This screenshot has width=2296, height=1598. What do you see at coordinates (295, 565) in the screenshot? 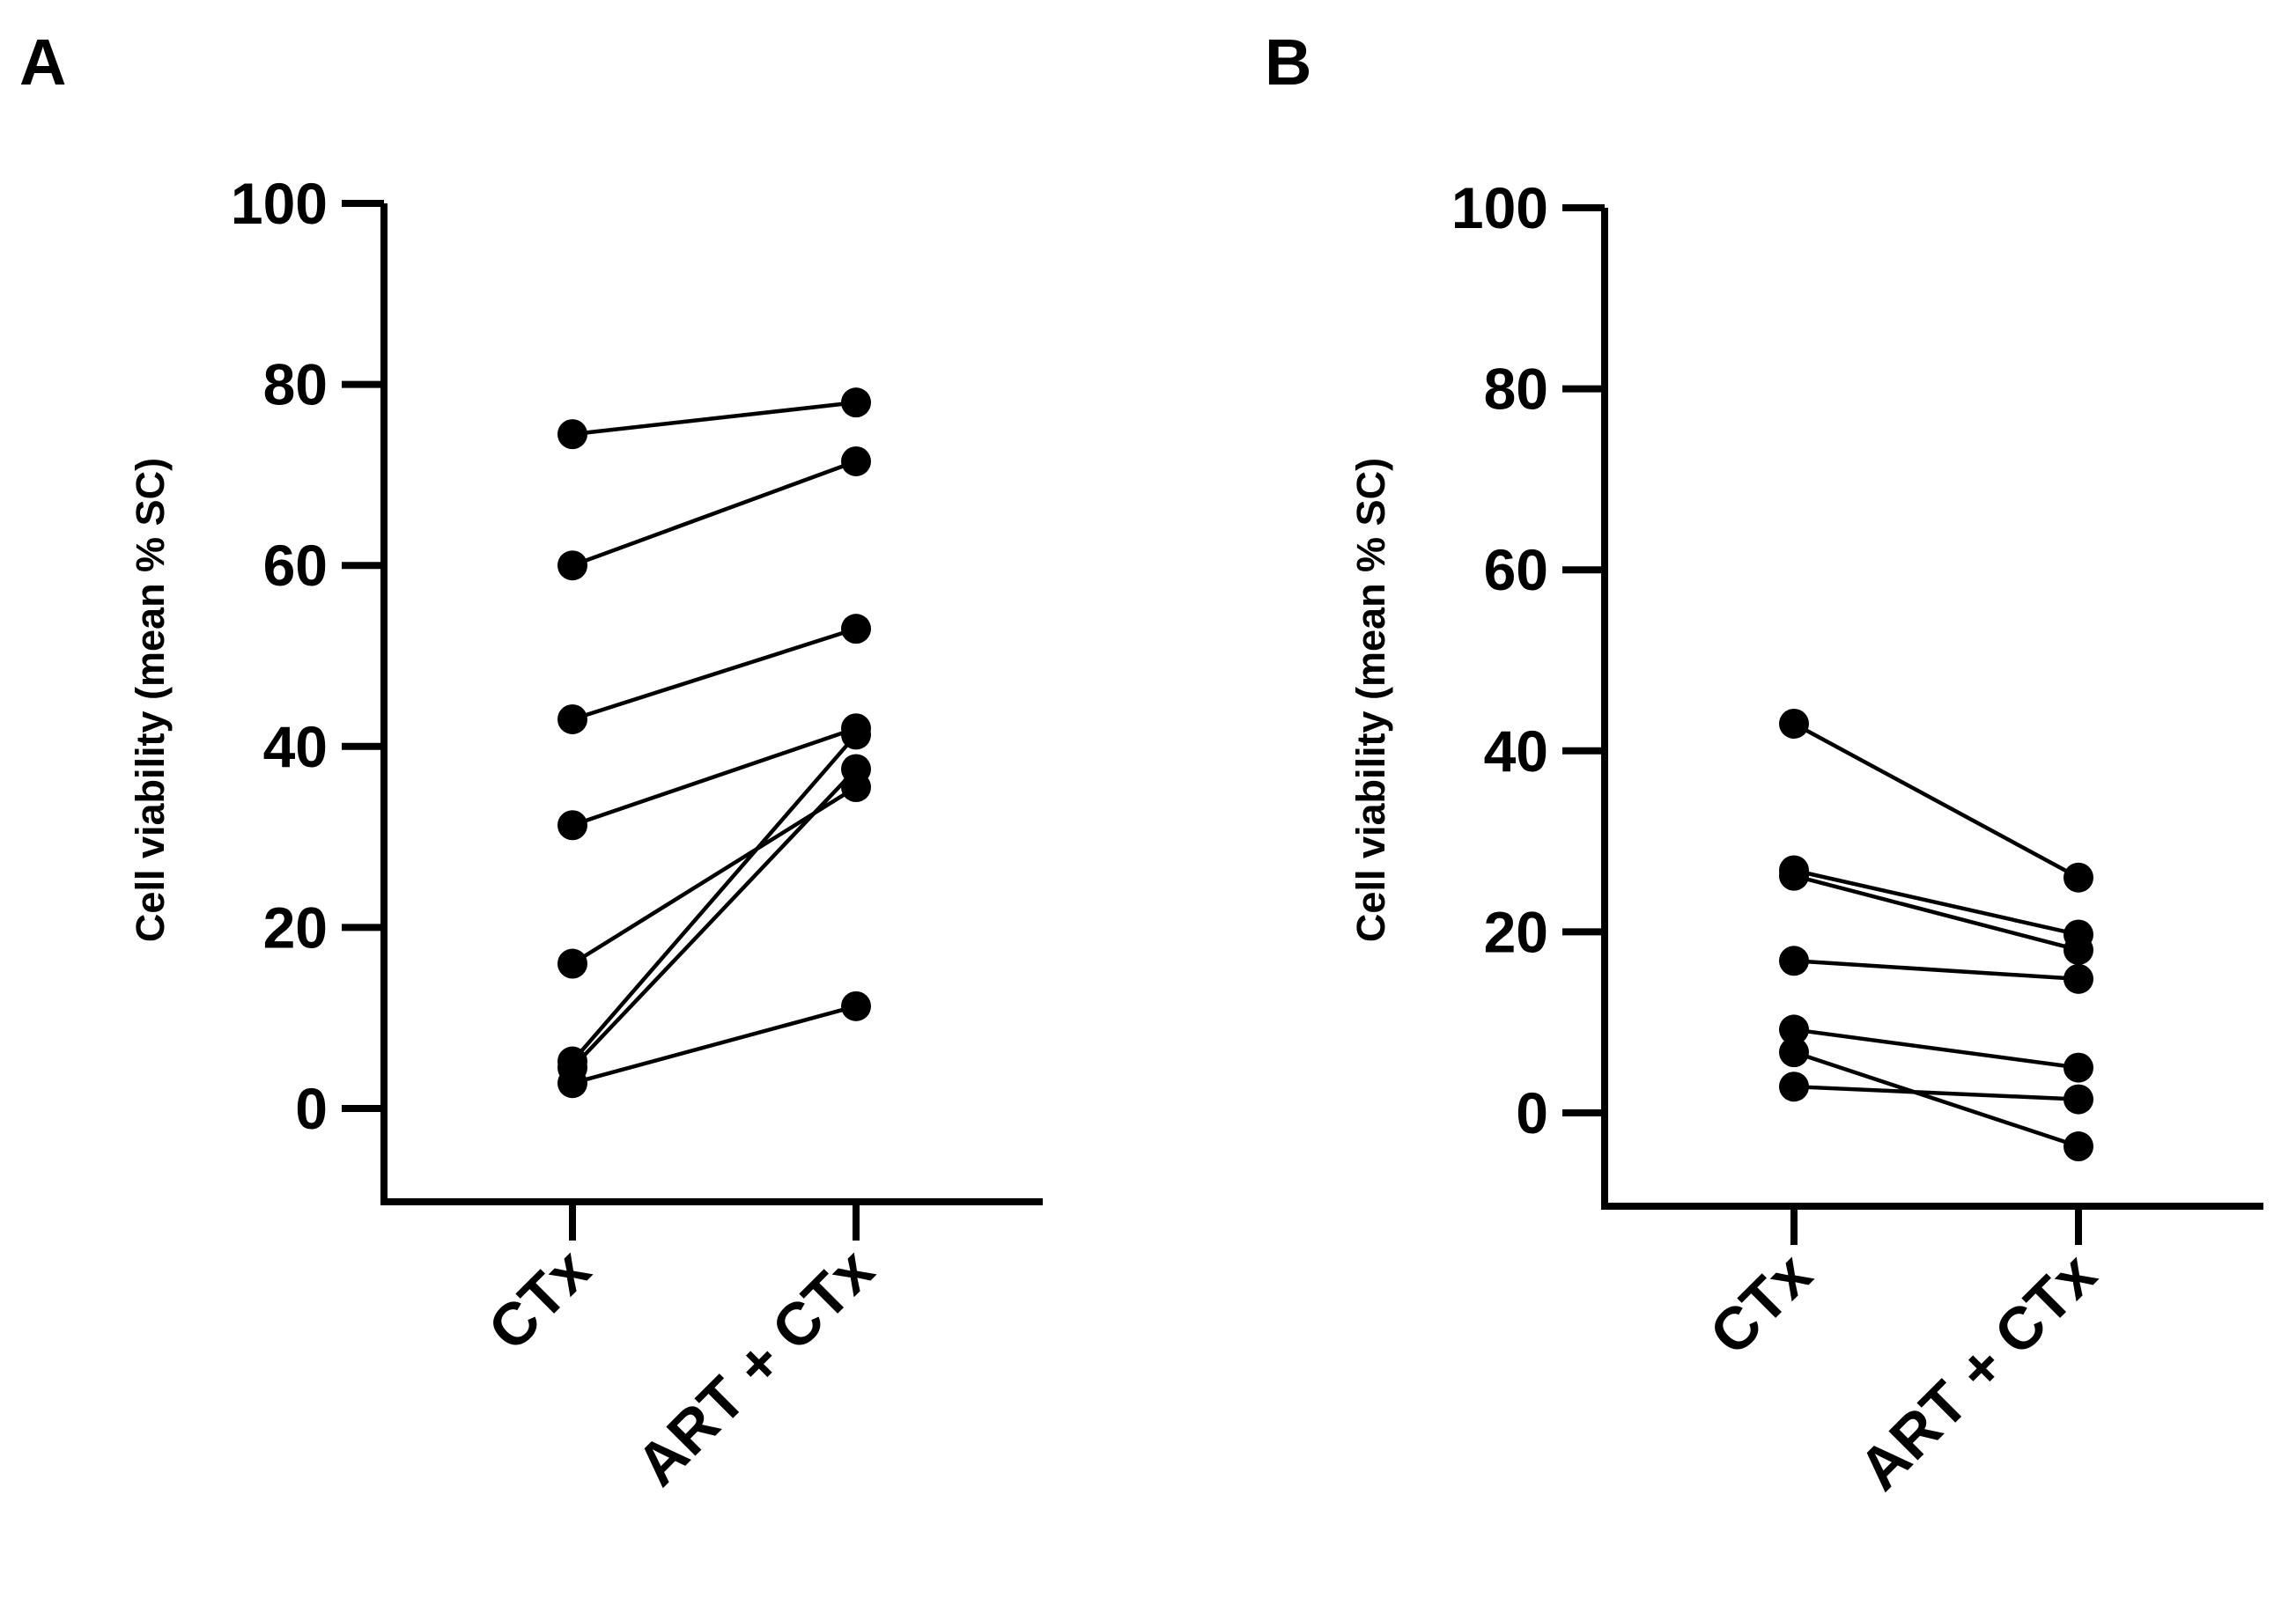
I see `panel-a-y-tick-label: 60` at bounding box center [295, 565].